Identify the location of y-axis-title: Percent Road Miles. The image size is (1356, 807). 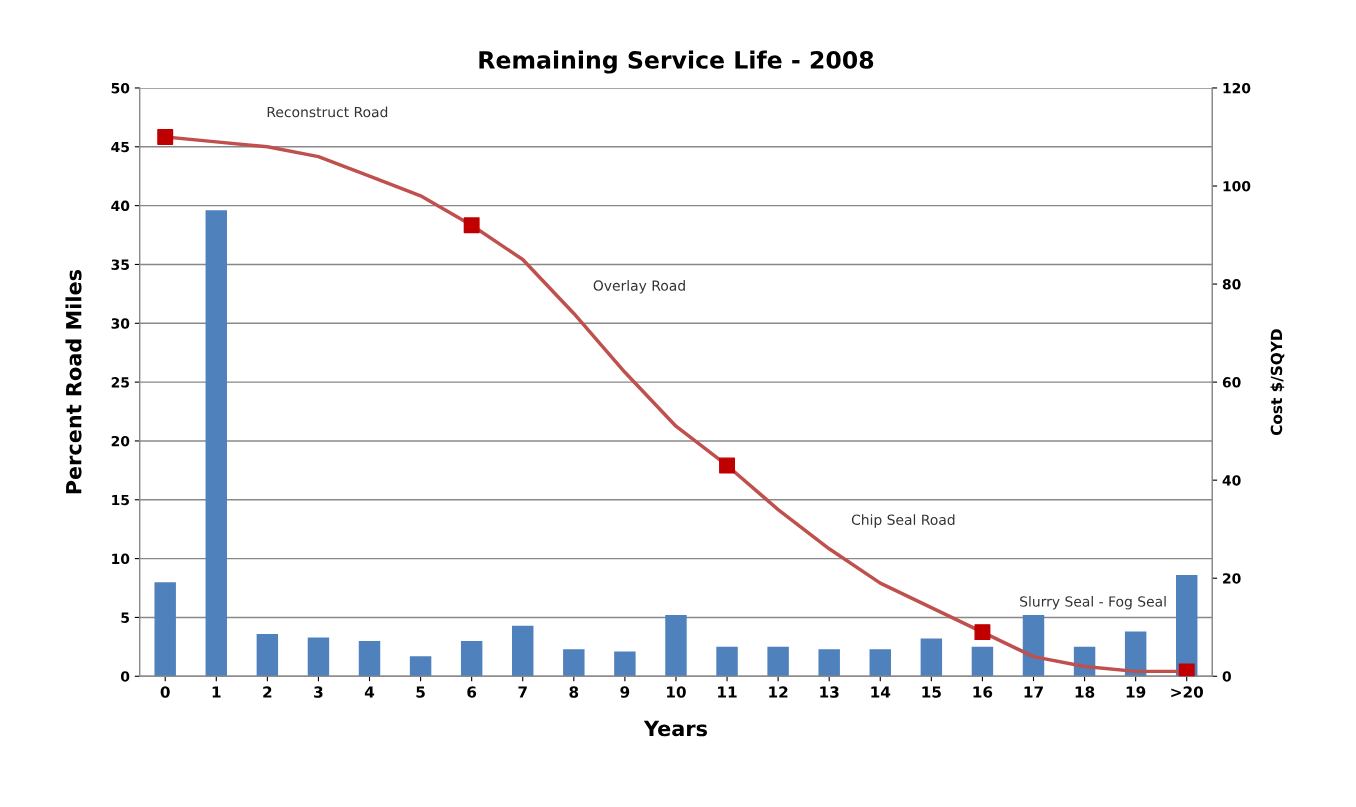
(73, 381).